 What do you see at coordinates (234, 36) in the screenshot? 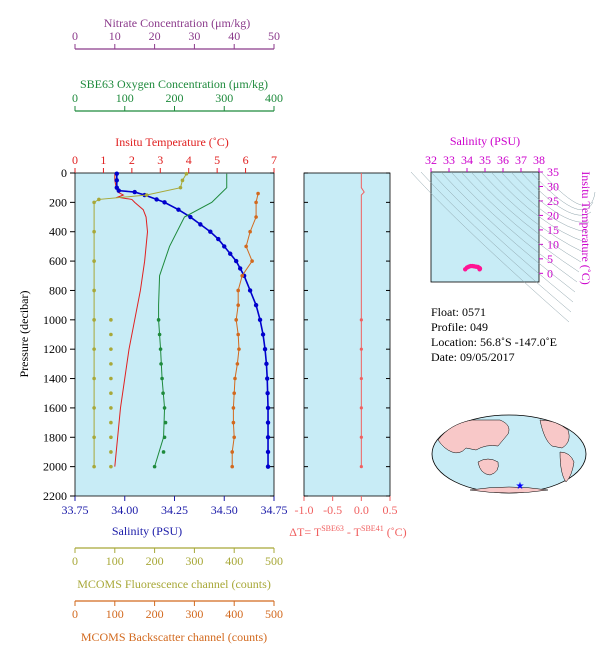
I see `nitrate-tick-label: 40` at bounding box center [234, 36].